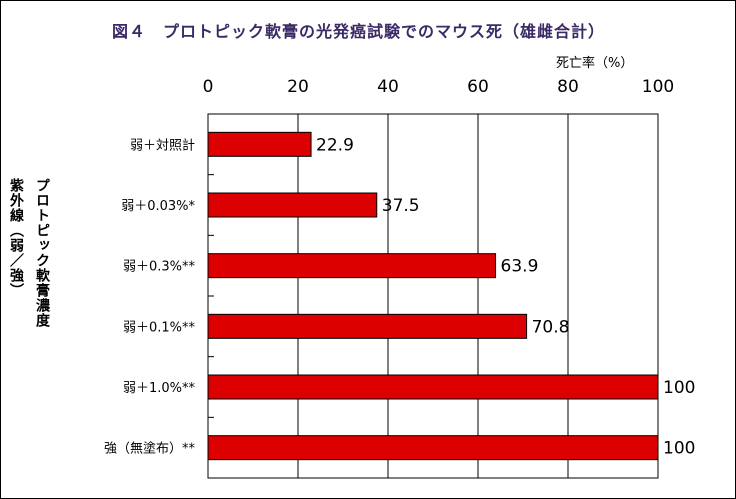 This screenshot has height=499, width=736. I want to click on value-label: 37.5, so click(401, 206).